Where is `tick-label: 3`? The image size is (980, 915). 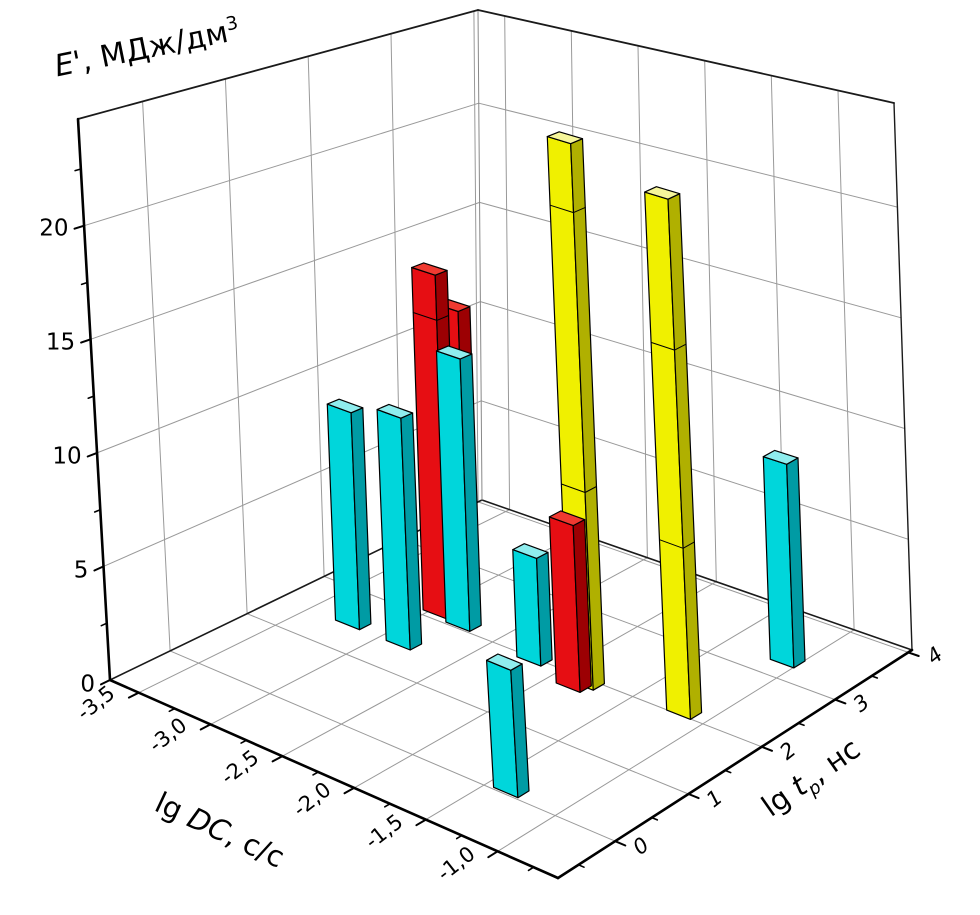 tick-label: 3 is located at coordinates (861, 703).